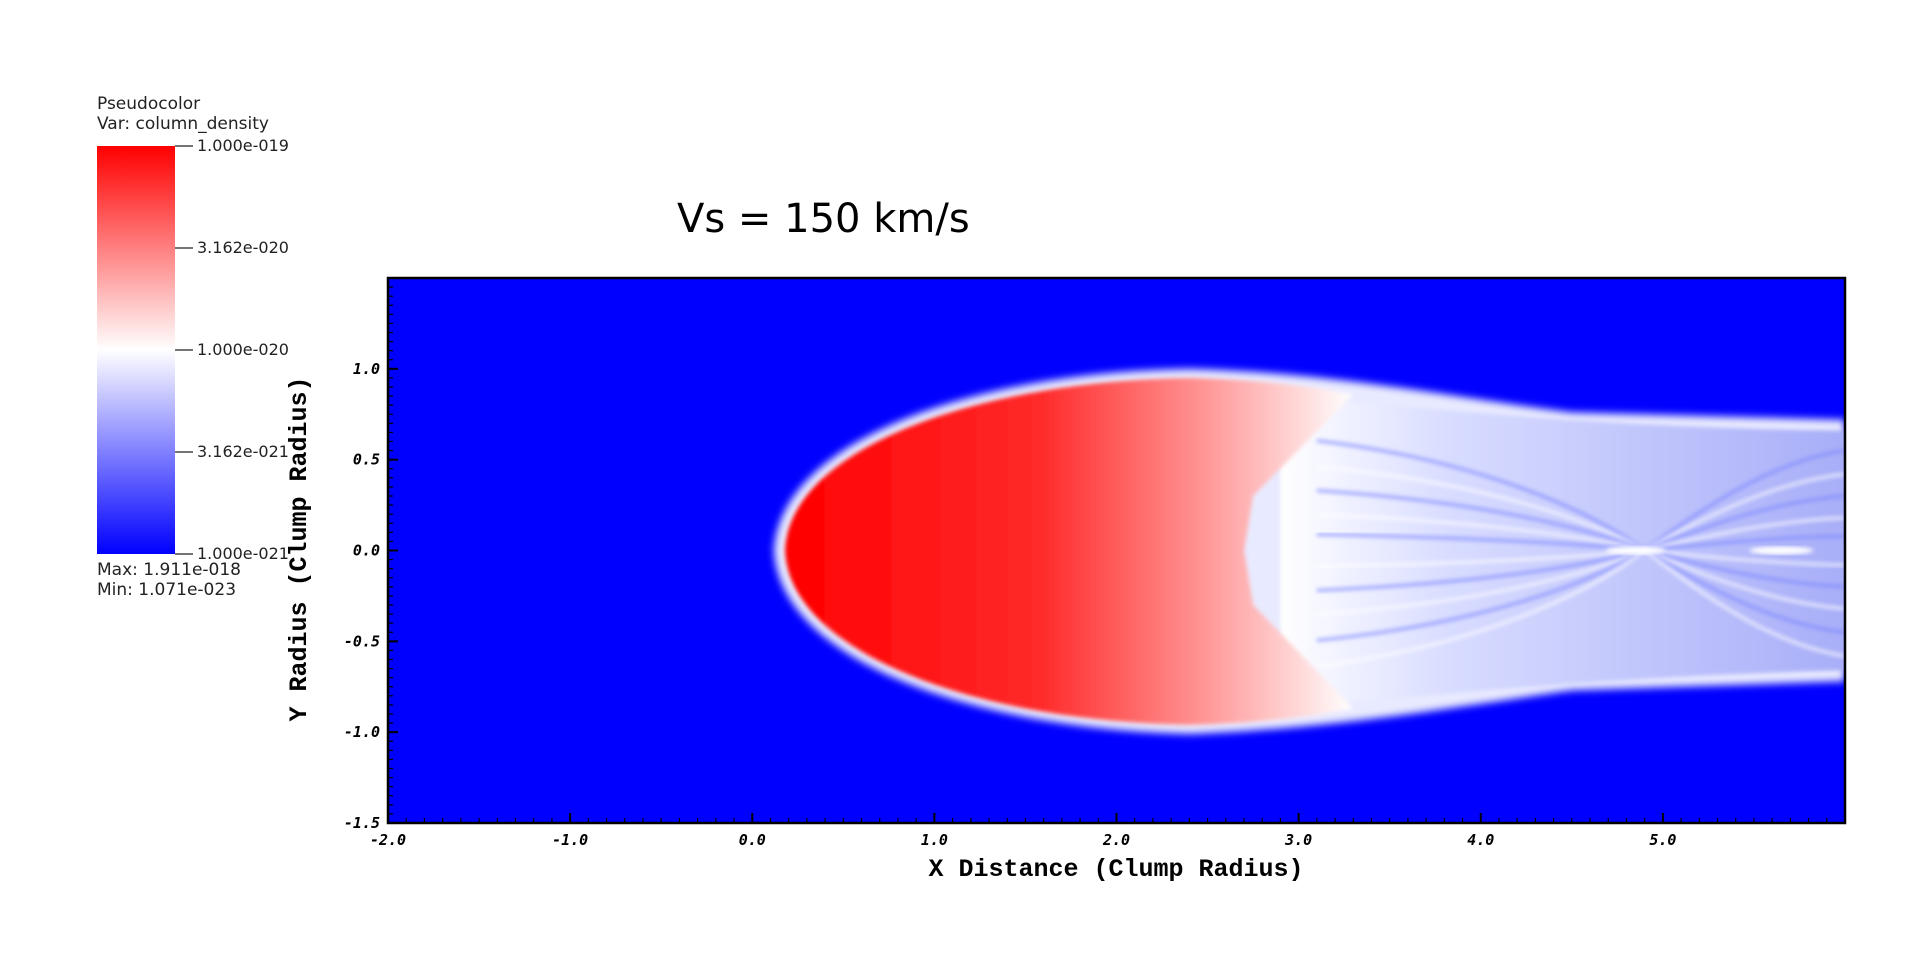 This screenshot has height=958, width=1920. Describe the element at coordinates (362, 641) in the screenshot. I see `y-tick-label: -0.5` at that location.